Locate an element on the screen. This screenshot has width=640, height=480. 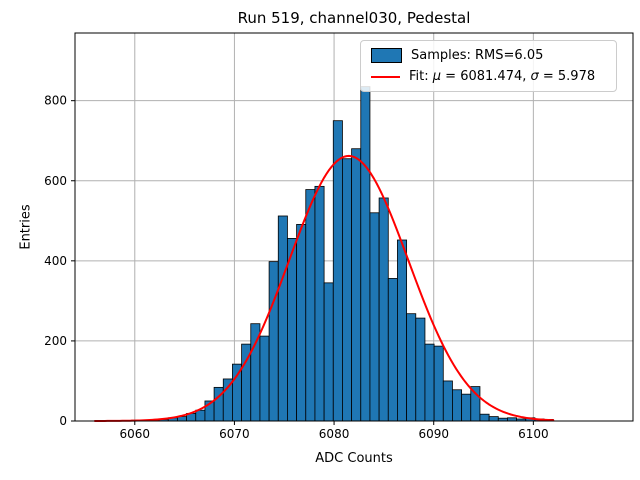
y-tick-label: 800 is located at coordinates (55, 101).